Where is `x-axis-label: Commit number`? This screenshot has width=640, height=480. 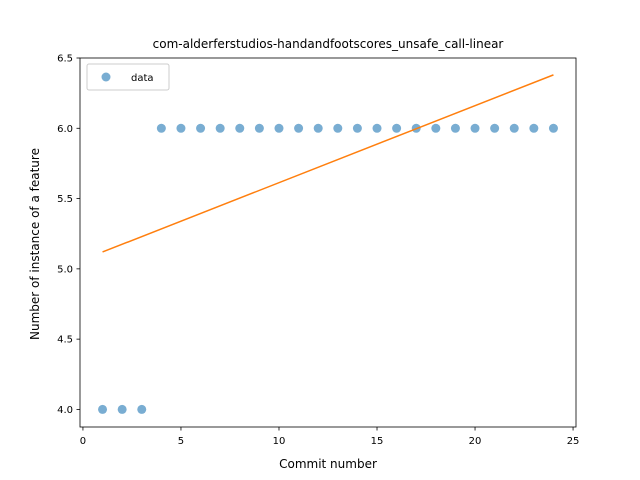
x-axis-label: Commit number is located at coordinates (328, 464).